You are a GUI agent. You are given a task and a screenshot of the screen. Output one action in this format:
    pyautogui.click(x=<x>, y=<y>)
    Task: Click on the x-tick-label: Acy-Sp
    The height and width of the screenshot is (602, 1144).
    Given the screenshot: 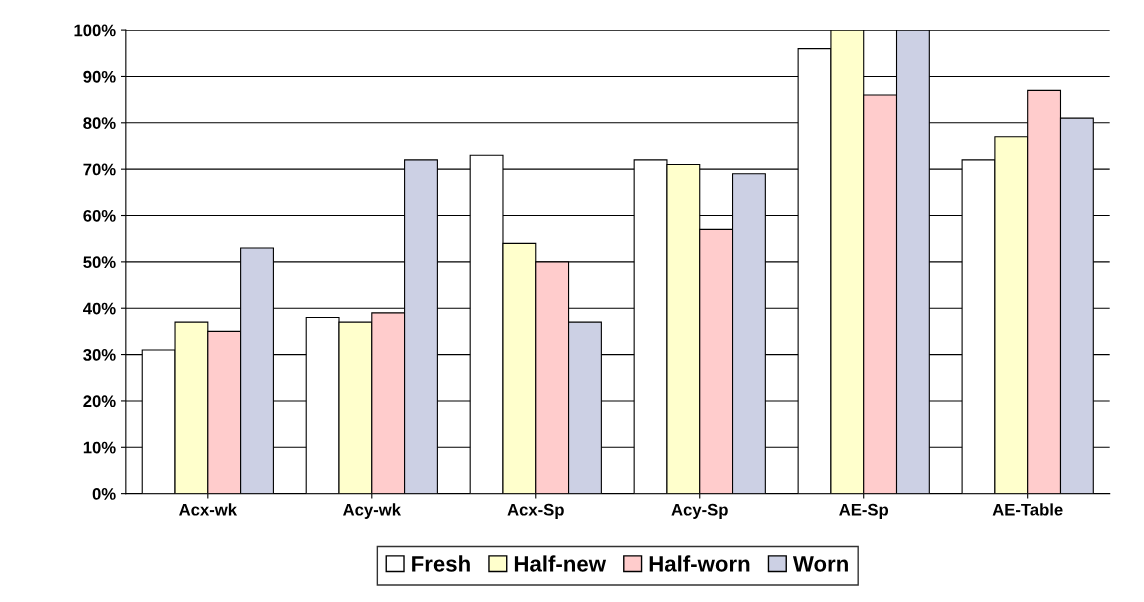 What is the action you would take?
    pyautogui.click(x=699, y=511)
    